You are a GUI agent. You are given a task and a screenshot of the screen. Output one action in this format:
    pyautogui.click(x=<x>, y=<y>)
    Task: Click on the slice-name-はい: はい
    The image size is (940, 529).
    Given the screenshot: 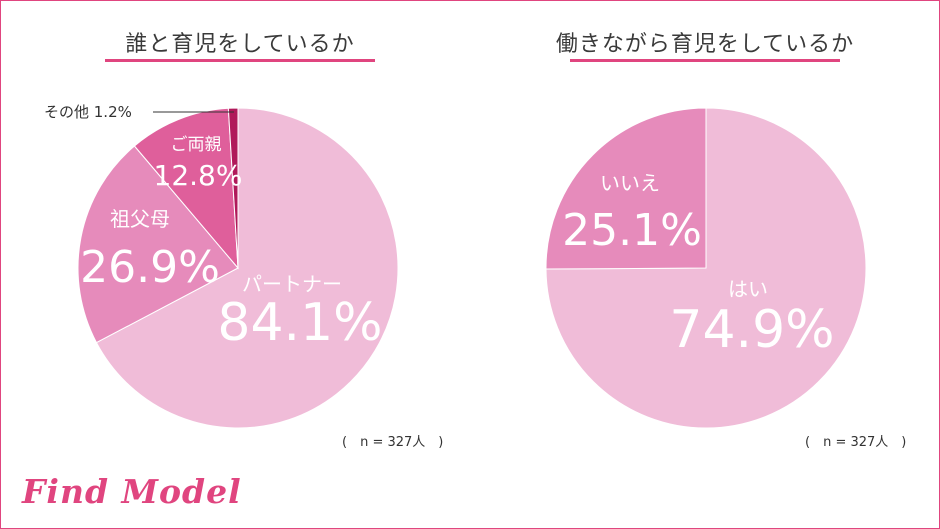 What is the action you would take?
    pyautogui.click(x=748, y=289)
    